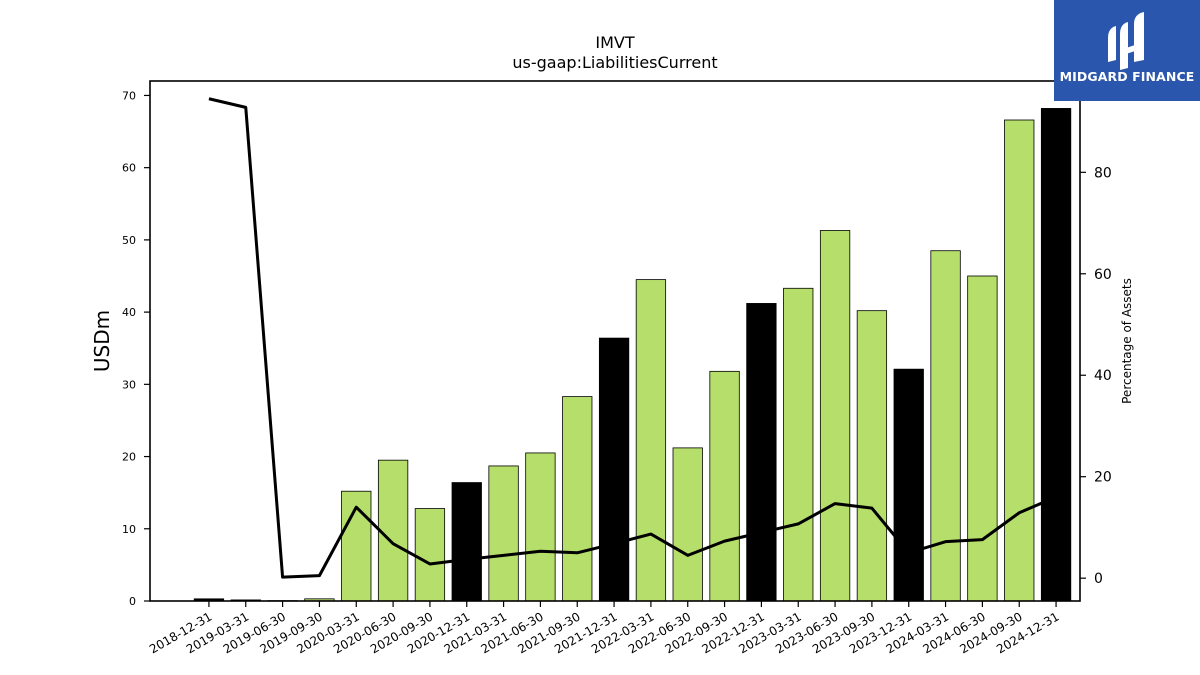 The width and height of the screenshot is (1200, 675). What do you see at coordinates (129, 240) in the screenshot?
I see `y-tick-label: 50` at bounding box center [129, 240].